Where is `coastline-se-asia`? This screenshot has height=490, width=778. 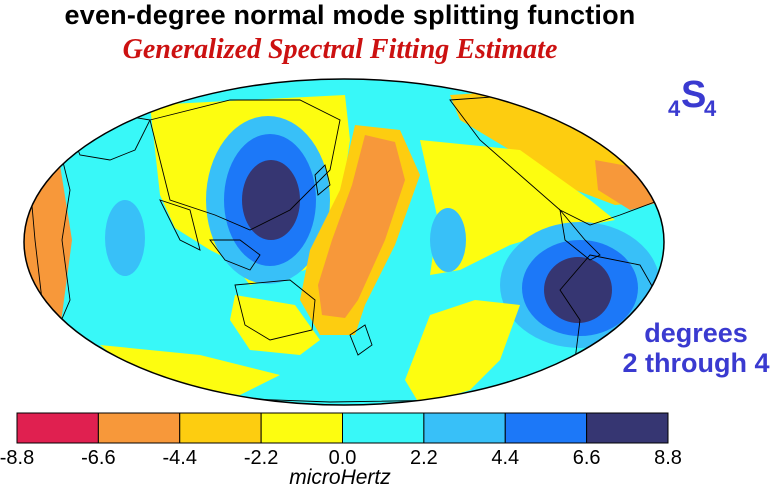
coastline-se-asia is located at coordinates (235, 255).